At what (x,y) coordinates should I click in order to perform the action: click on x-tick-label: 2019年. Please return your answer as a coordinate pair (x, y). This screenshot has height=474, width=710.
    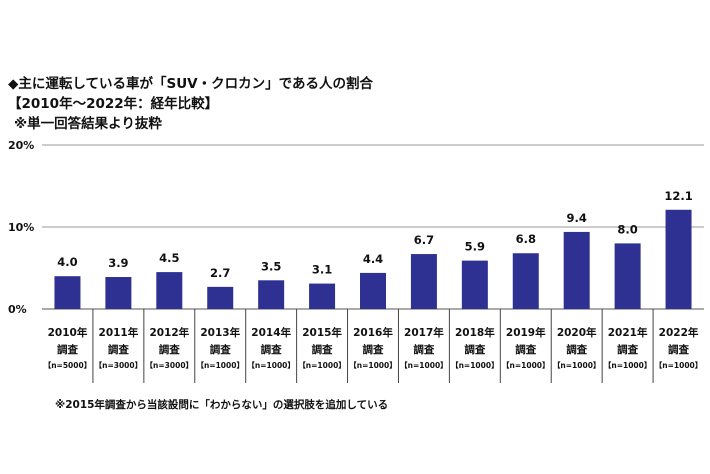
    Looking at the image, I should click on (526, 332).